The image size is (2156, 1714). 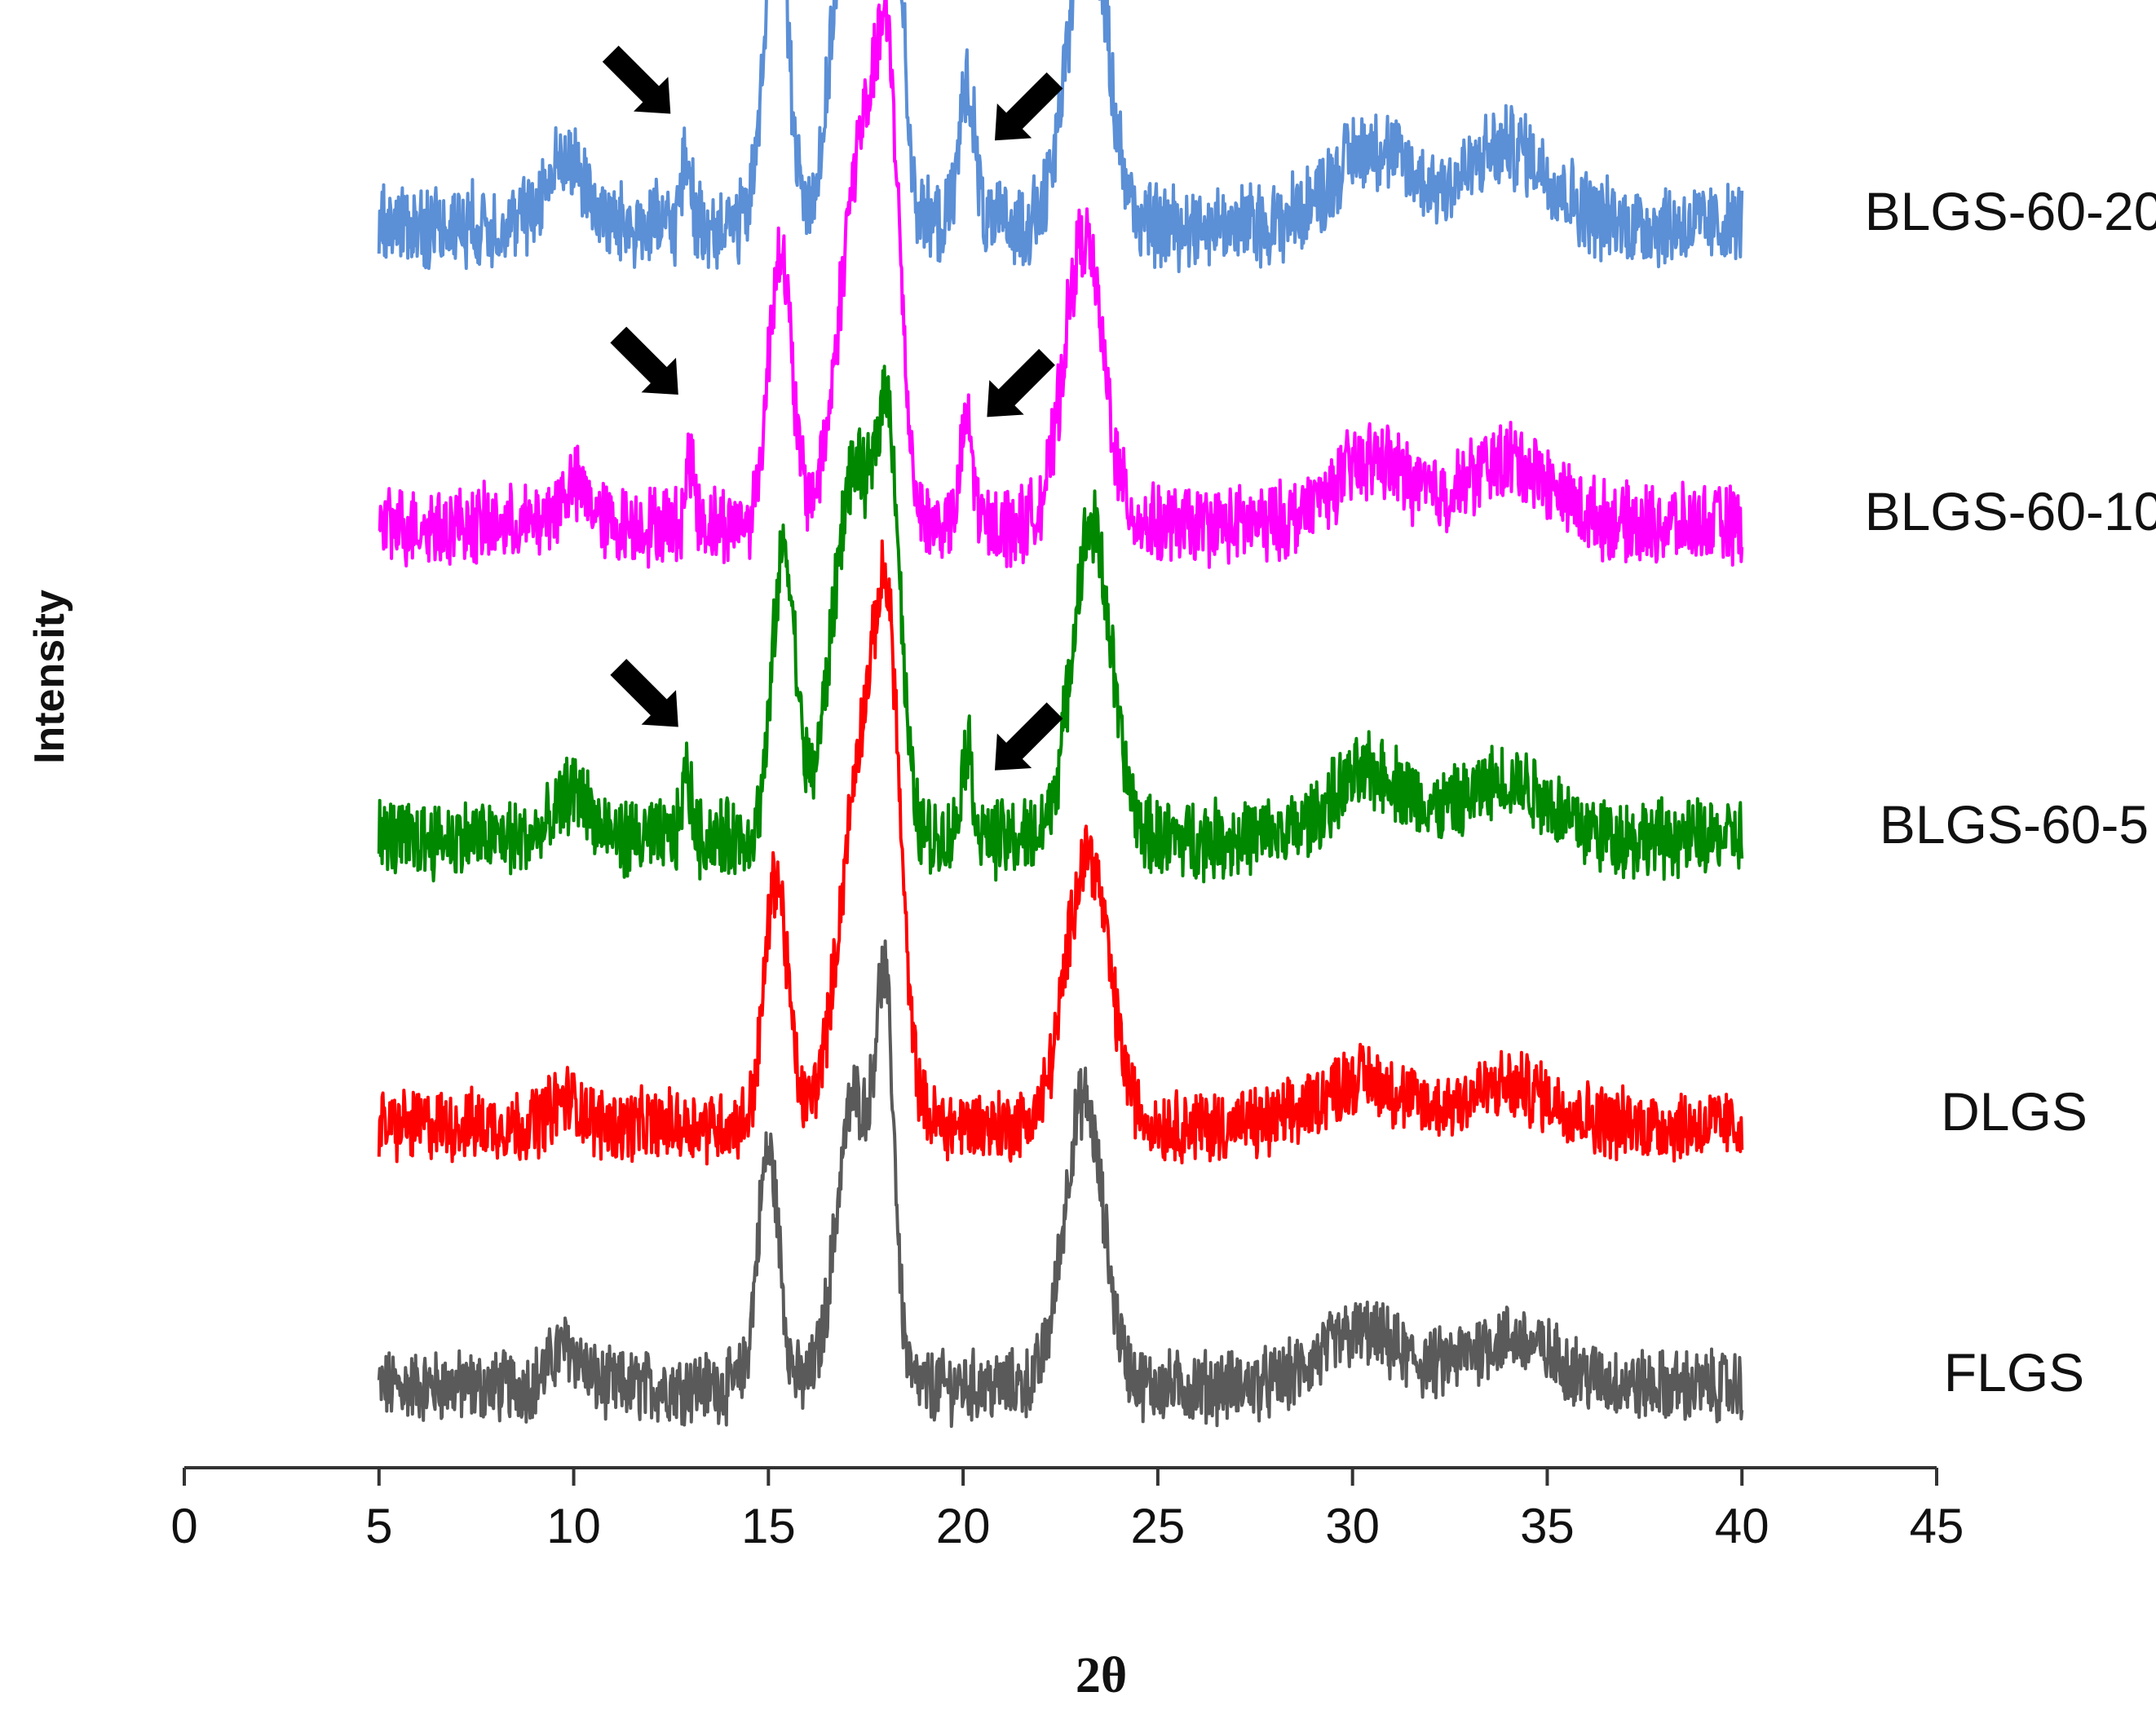 What do you see at coordinates (1547, 1526) in the screenshot?
I see `x-tick-label: 35` at bounding box center [1547, 1526].